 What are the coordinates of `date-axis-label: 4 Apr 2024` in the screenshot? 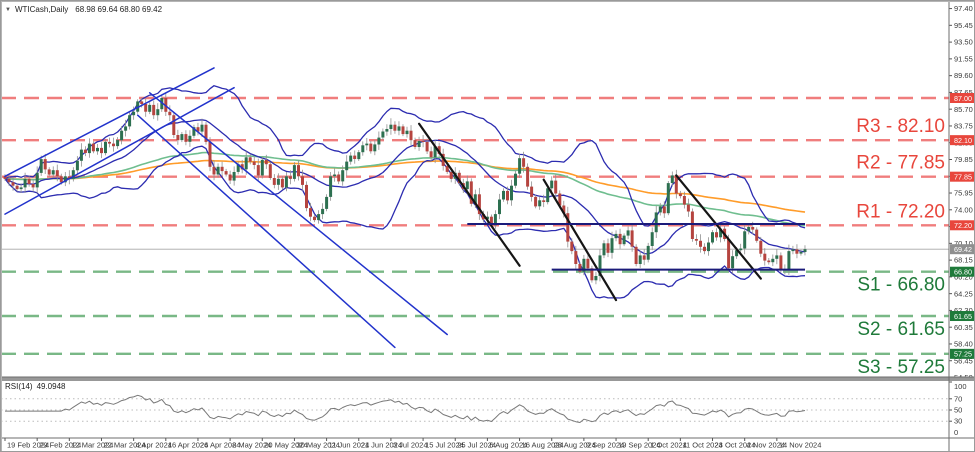 It's located at (154, 445).